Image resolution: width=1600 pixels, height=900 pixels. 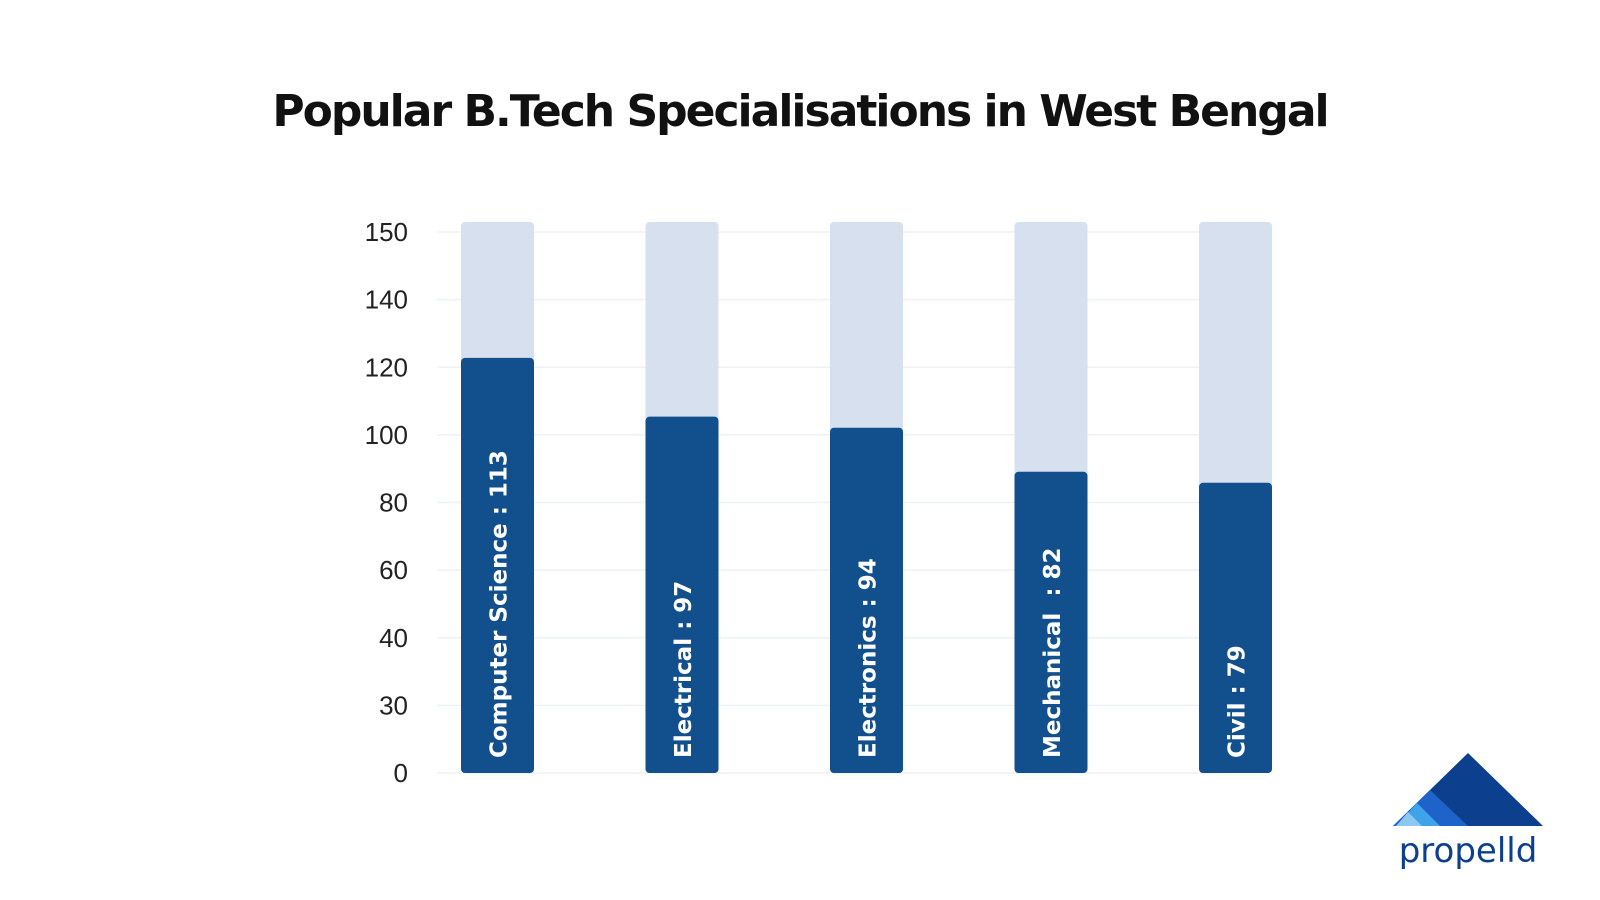 What do you see at coordinates (386, 367) in the screenshot?
I see `y-tick-label: 120` at bounding box center [386, 367].